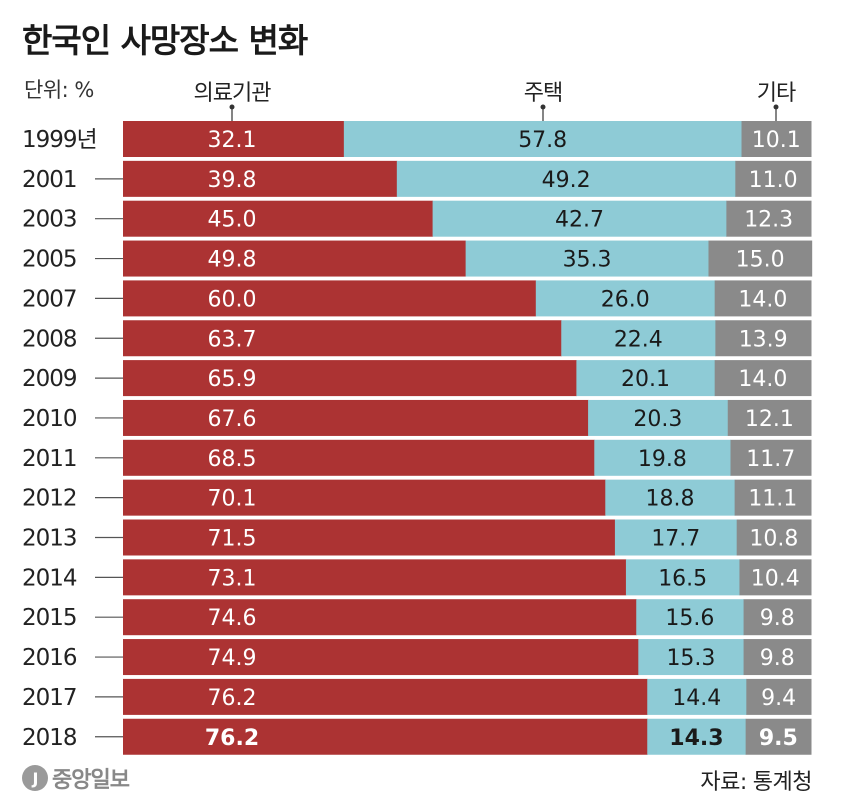 This screenshot has width=852, height=806. I want to click on data-label: 14.4, so click(696, 698).